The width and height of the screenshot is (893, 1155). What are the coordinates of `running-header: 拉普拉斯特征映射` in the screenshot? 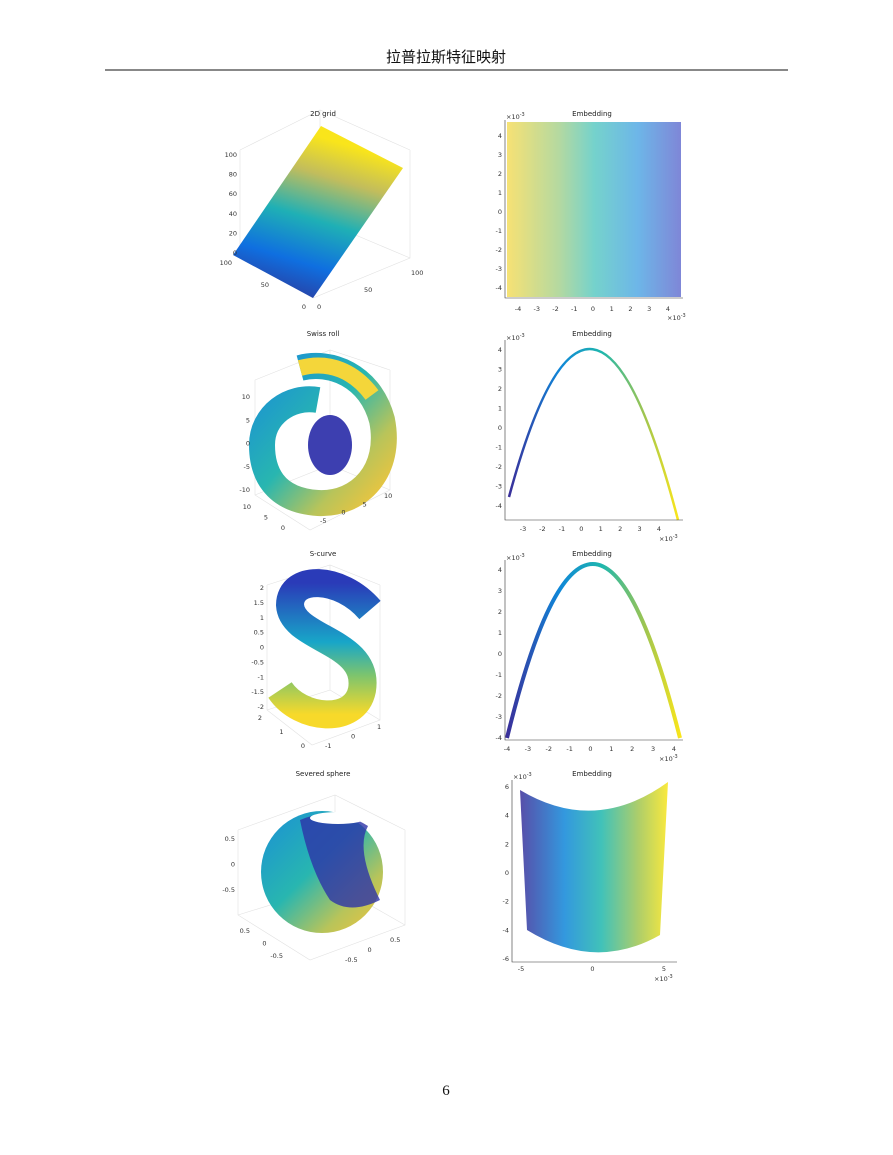 It's located at (446, 57).